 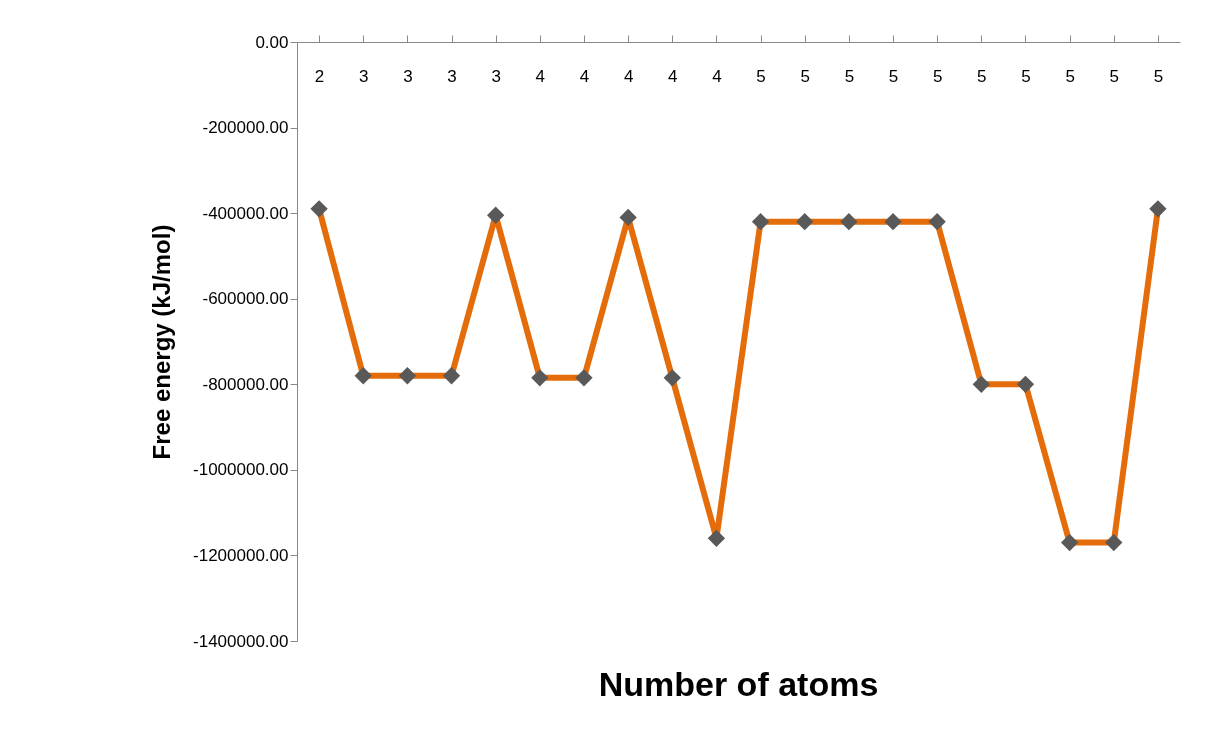 I want to click on x-tick-label: 2, so click(x=319, y=76).